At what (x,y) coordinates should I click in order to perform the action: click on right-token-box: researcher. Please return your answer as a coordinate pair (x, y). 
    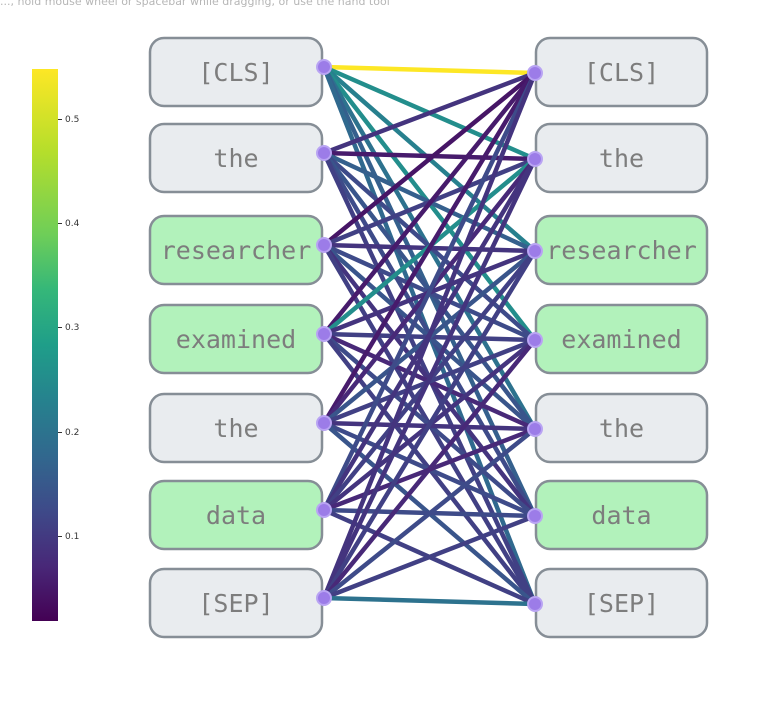
    Looking at the image, I should click on (621, 250).